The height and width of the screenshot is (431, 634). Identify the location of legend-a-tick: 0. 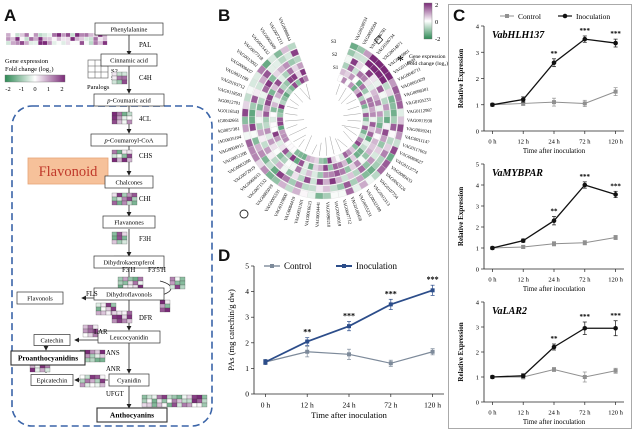
(34, 89).